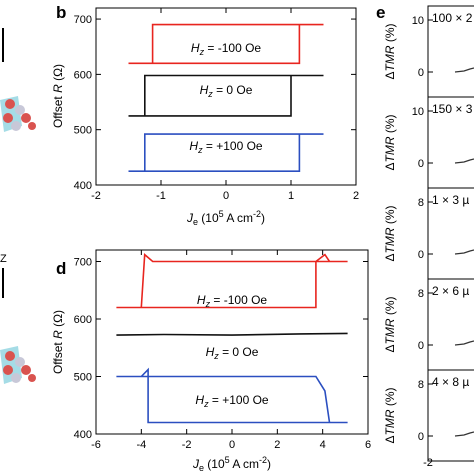  I want to click on labels-d: Hz = -100 Oe Hz = 0 Oe Hz = +100 Oe, so click(232, 351).